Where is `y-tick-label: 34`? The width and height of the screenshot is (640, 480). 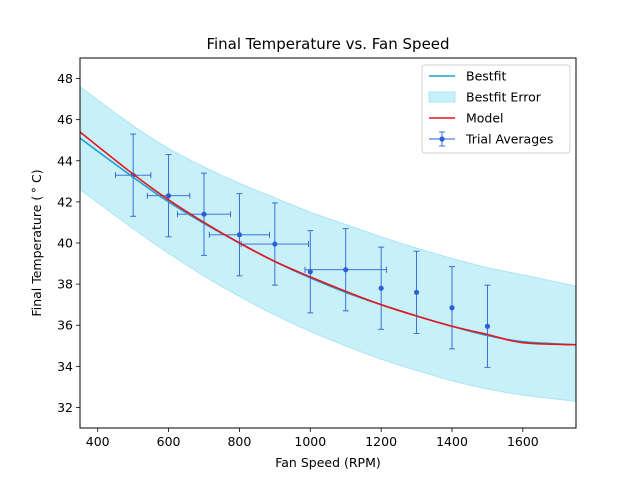
y-tick-label: 34 is located at coordinates (65, 366).